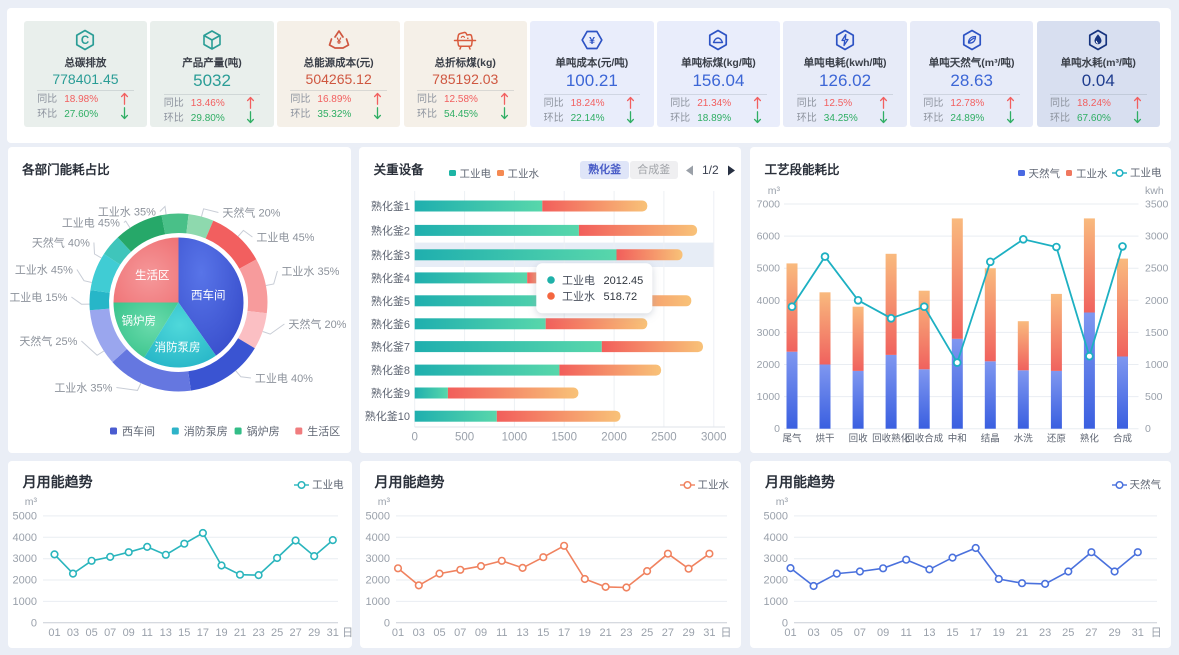 The height and width of the screenshot is (655, 1179). What do you see at coordinates (390, 206) in the screenshot?
I see `svg-text: 熟化釜1` at bounding box center [390, 206].